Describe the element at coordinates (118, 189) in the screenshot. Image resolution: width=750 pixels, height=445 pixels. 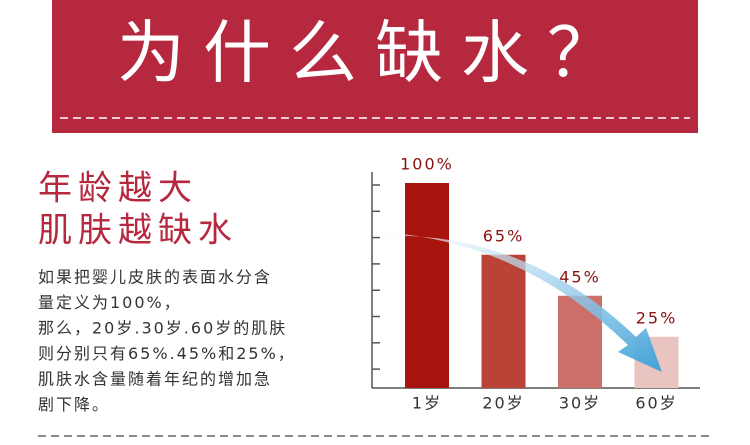
I see `heading-line: 年龄越大` at that location.